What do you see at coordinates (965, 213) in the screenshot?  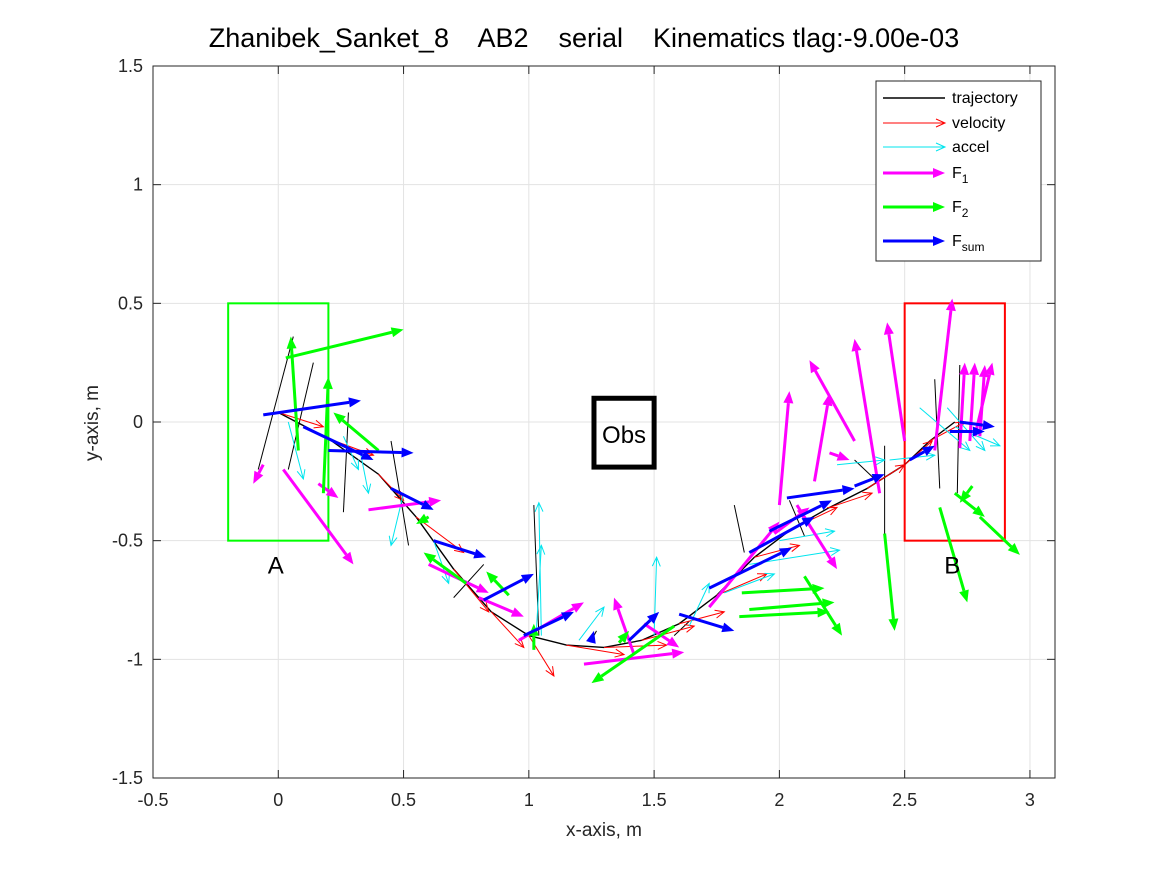 I see `legend-label-subscript: 2` at bounding box center [965, 213].